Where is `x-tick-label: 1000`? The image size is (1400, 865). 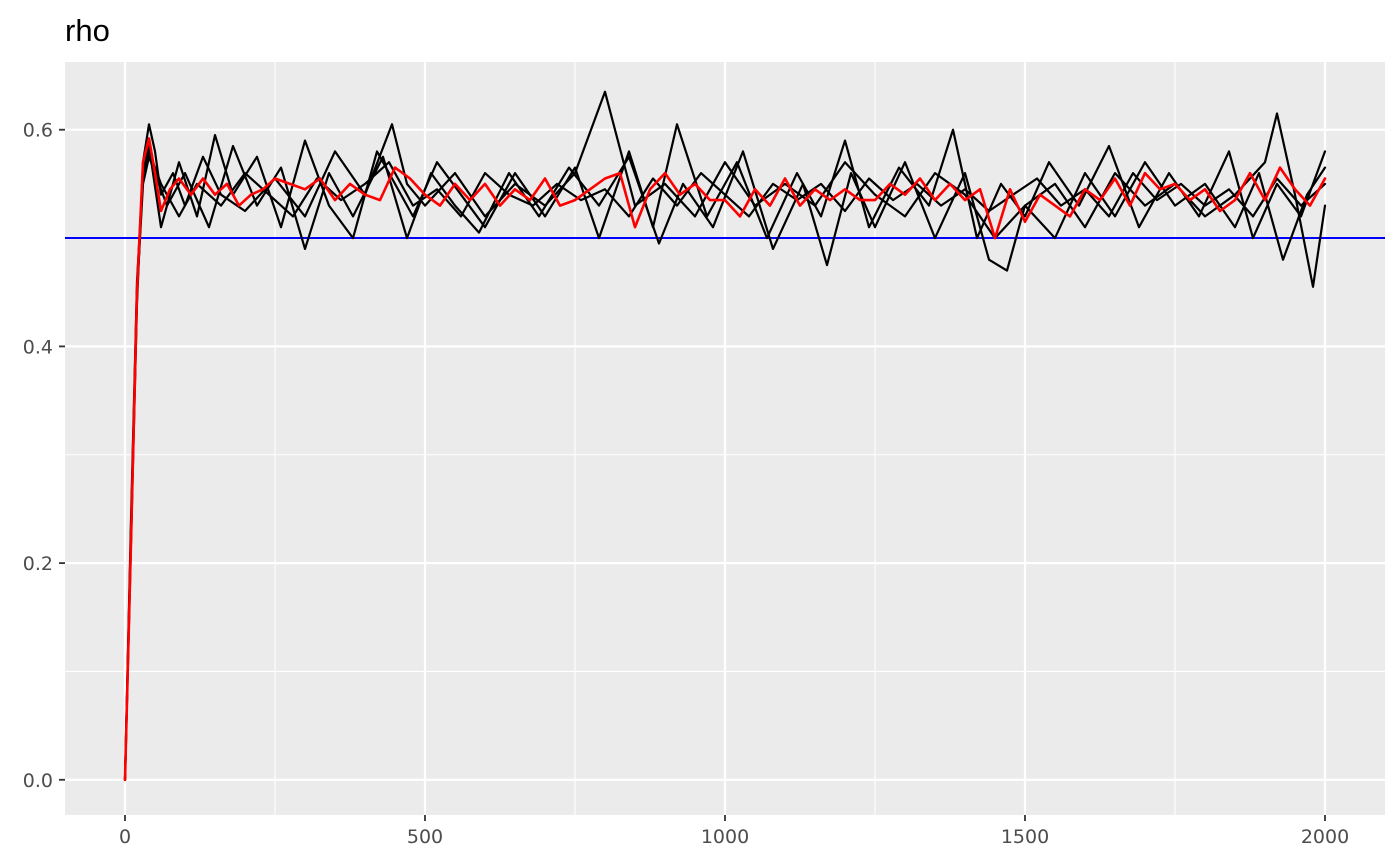
x-tick-label: 1000 is located at coordinates (725, 837).